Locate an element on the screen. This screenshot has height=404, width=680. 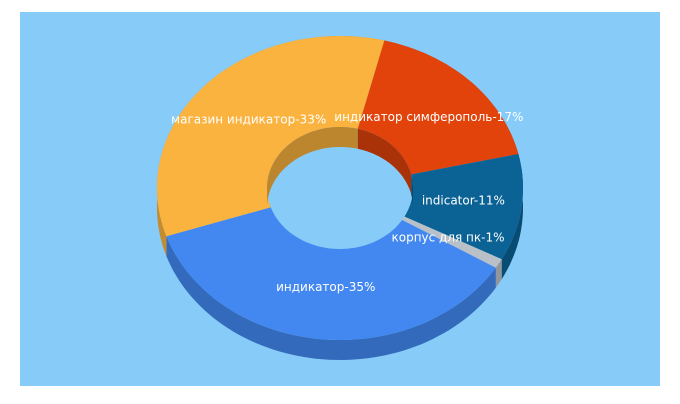
data-label: indicator-11% is located at coordinates (463, 201).